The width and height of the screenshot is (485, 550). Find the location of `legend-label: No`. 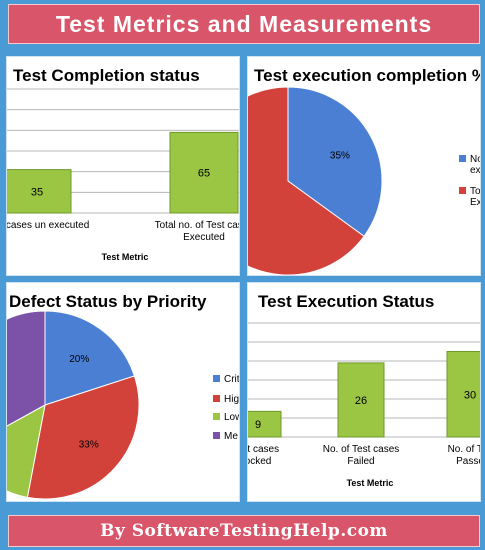

legend-label: No is located at coordinates (475, 159).